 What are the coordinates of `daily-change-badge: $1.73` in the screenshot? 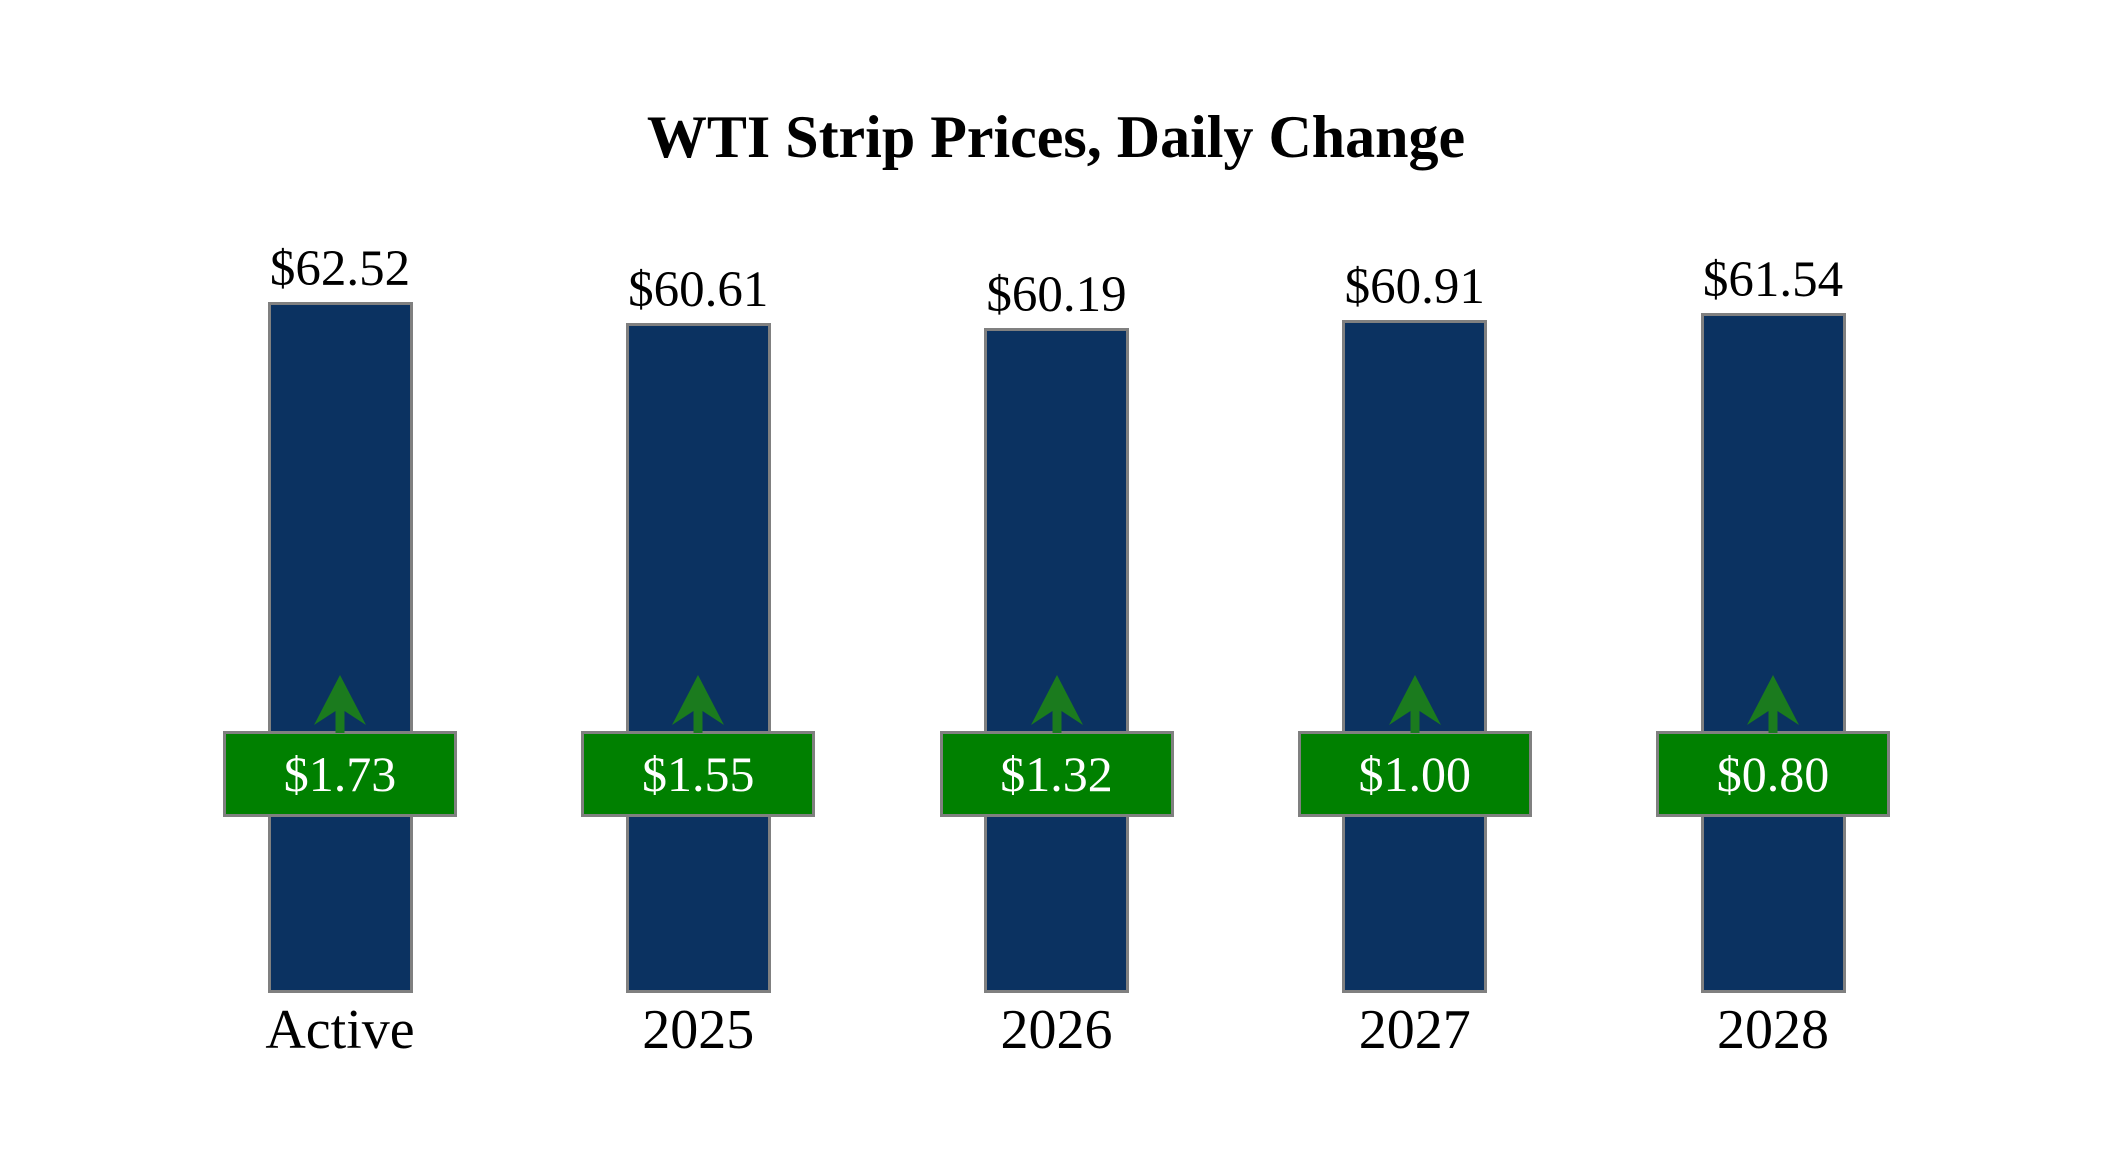 It's located at (340, 774).